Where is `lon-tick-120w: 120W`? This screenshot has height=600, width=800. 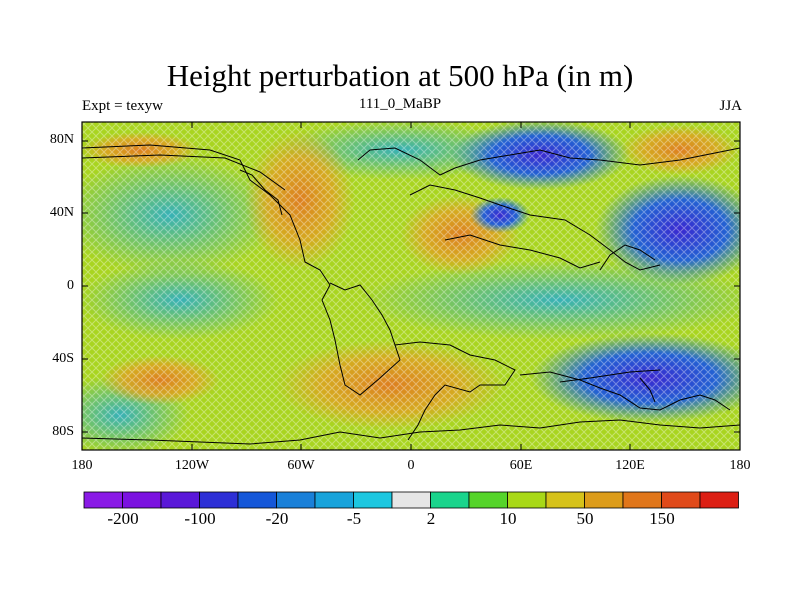 lon-tick-120w: 120W is located at coordinates (192, 465).